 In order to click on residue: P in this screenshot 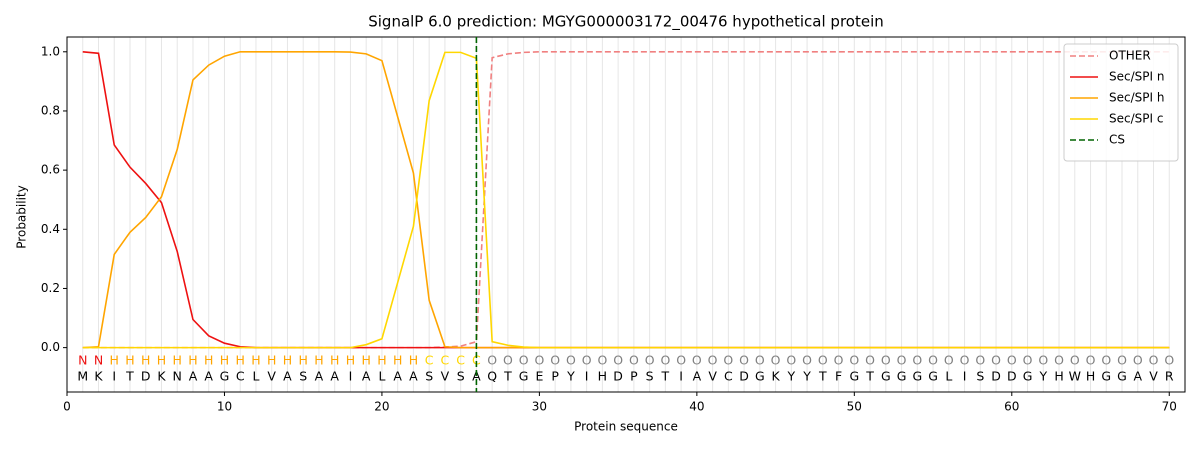, I will do `click(634, 376)`.